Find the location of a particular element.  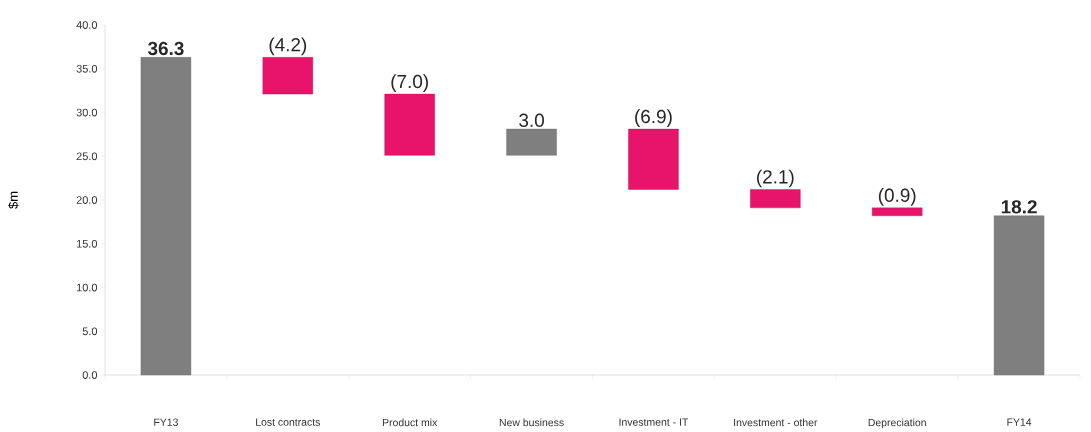

data-label: 3.0 is located at coordinates (531, 120).